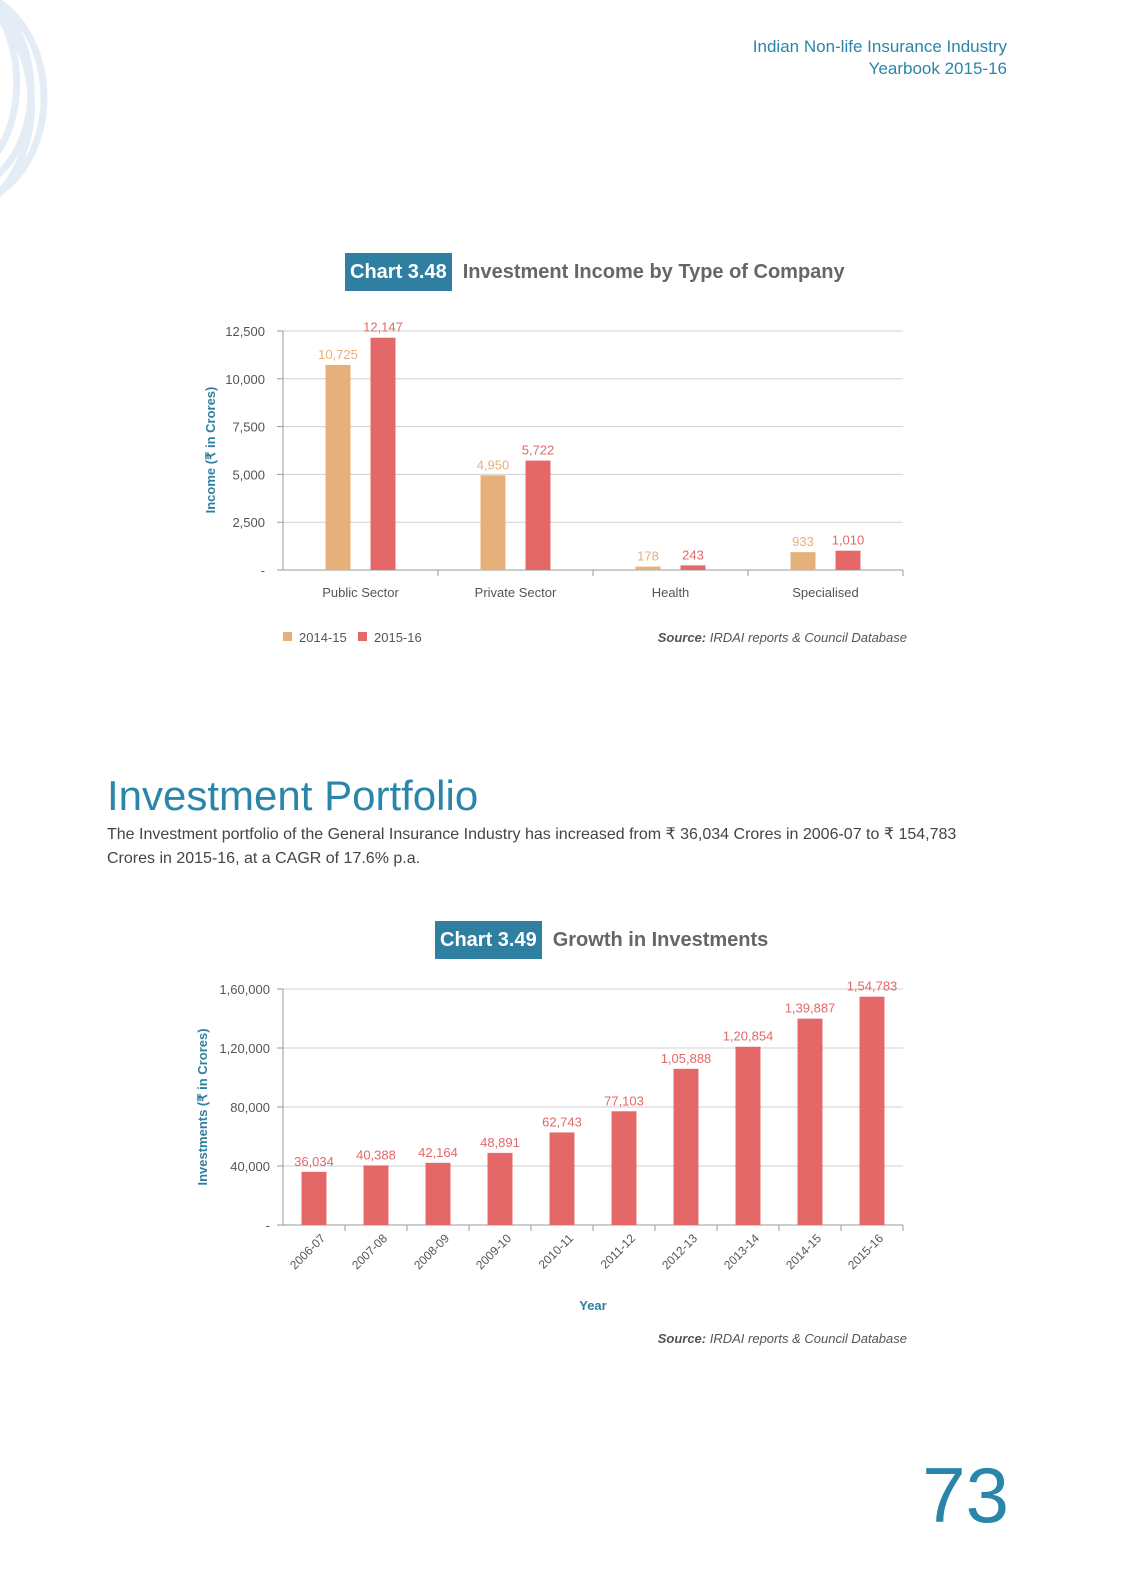  Describe the element at coordinates (808, 1338) in the screenshot. I see `chart-2-source-text: IRDAI reports & Council Database` at that location.